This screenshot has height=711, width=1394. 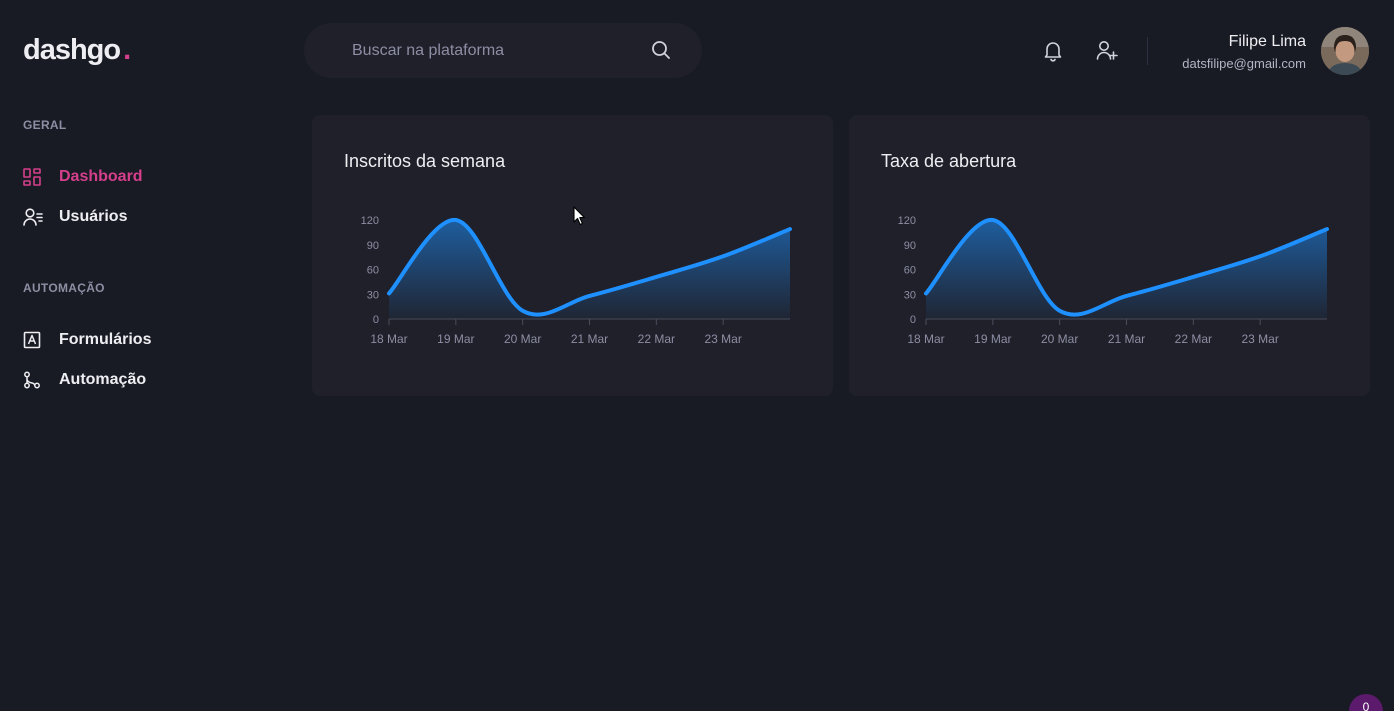 I want to click on user-name: Filipe Lima, so click(x=1267, y=41).